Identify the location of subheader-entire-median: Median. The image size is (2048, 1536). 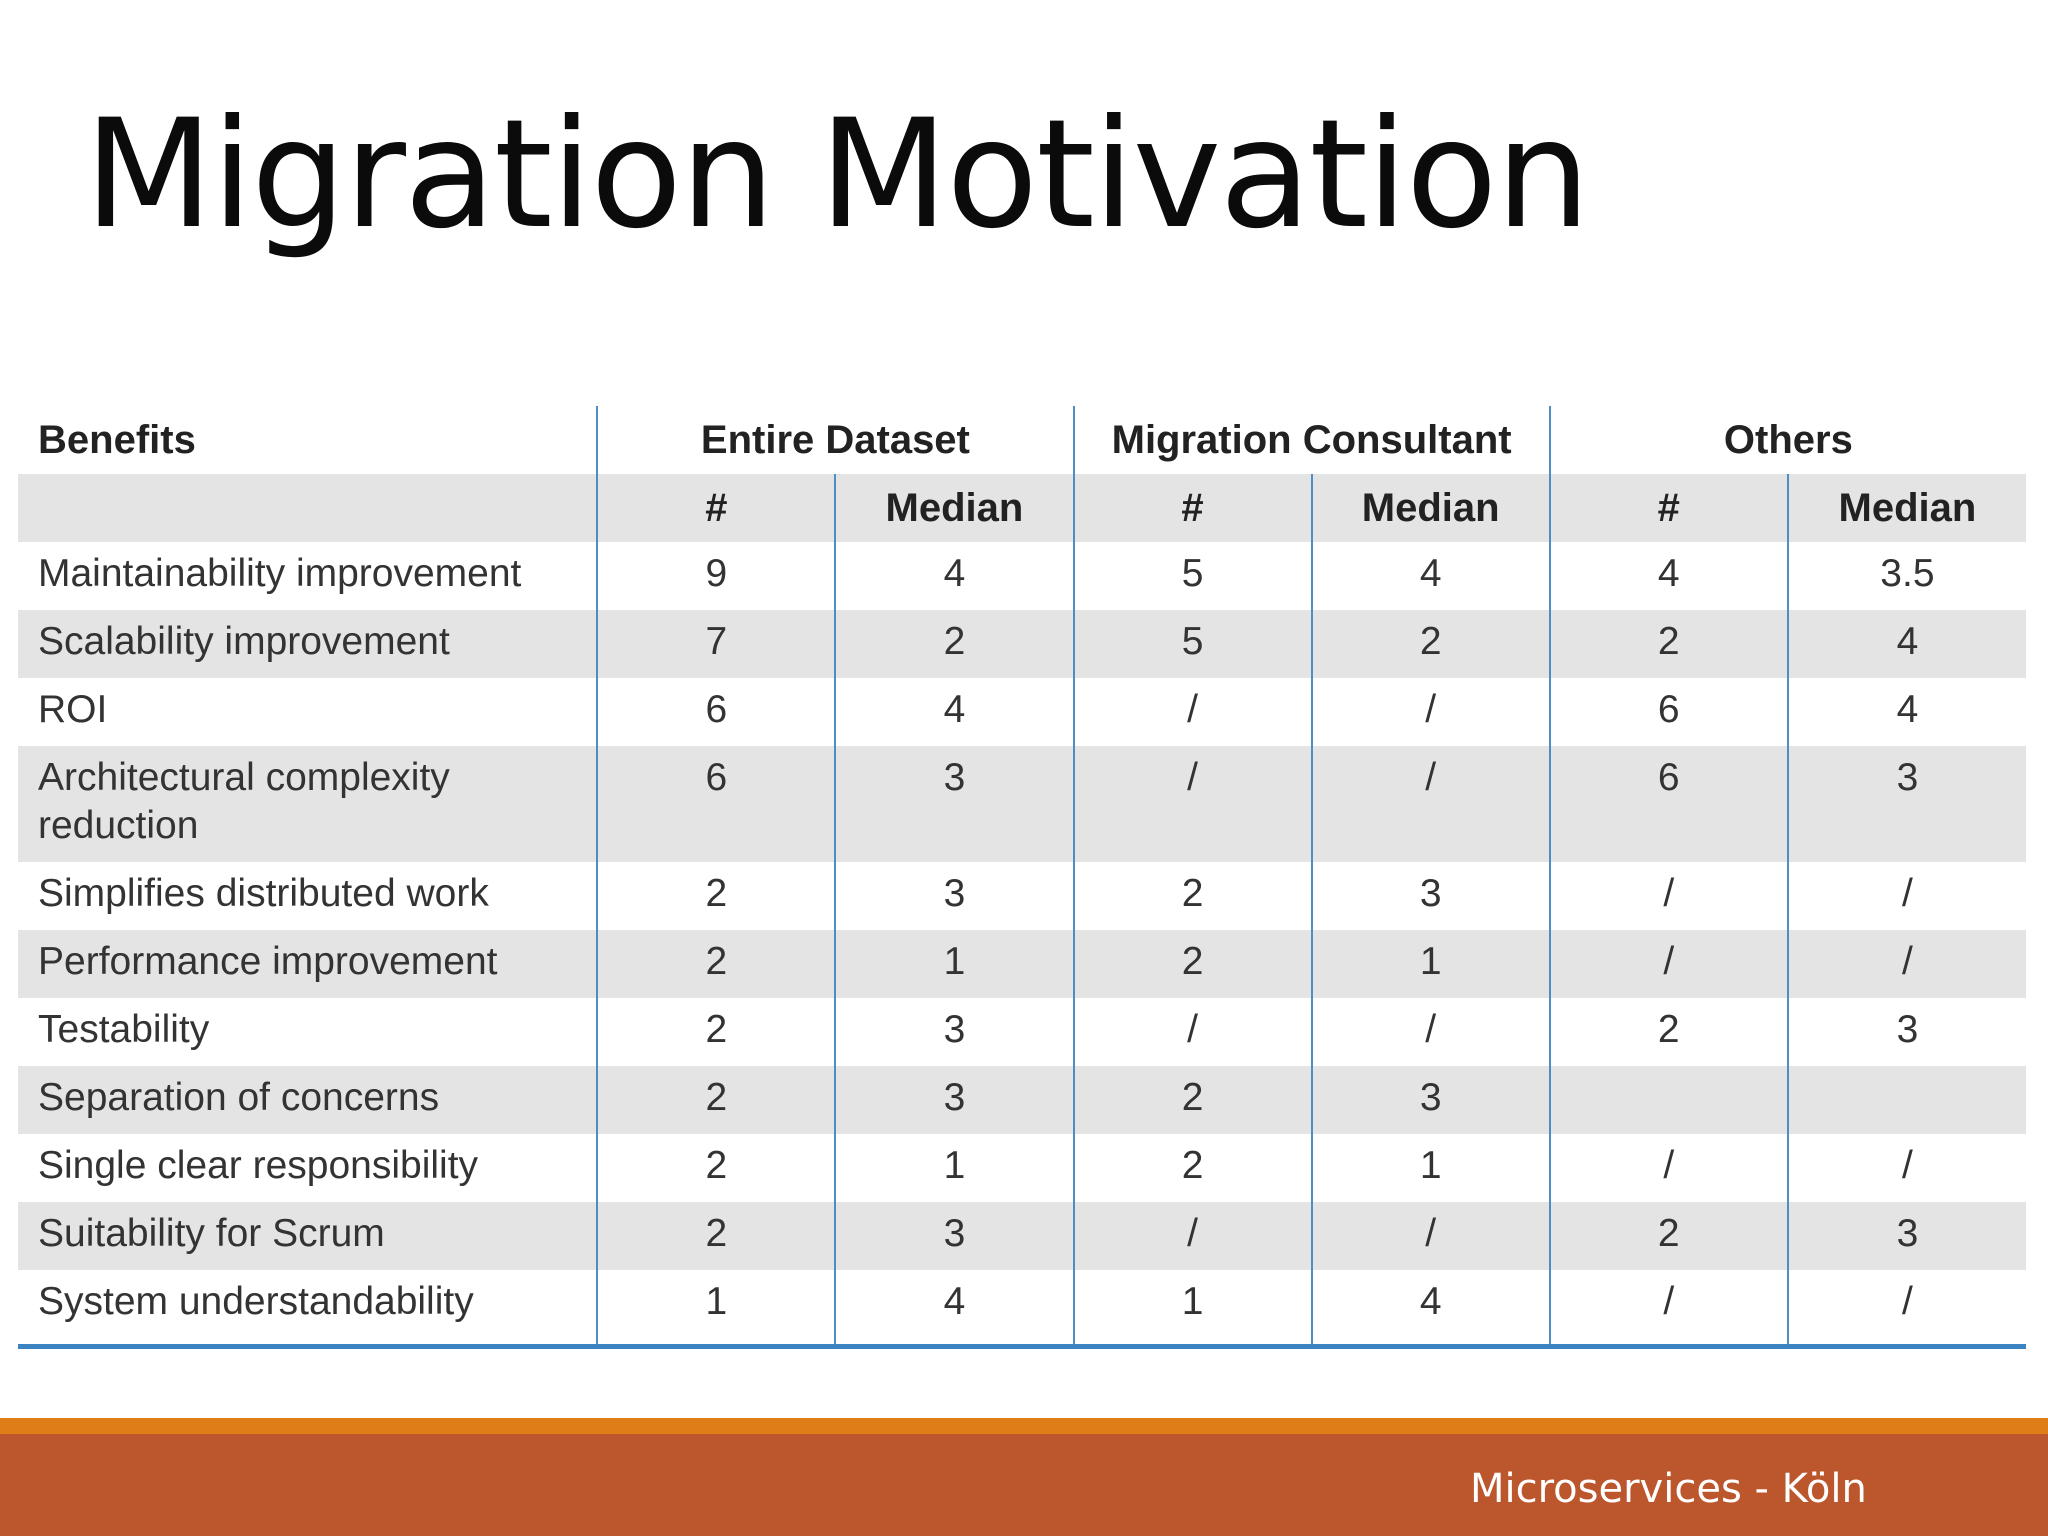
(954, 508).